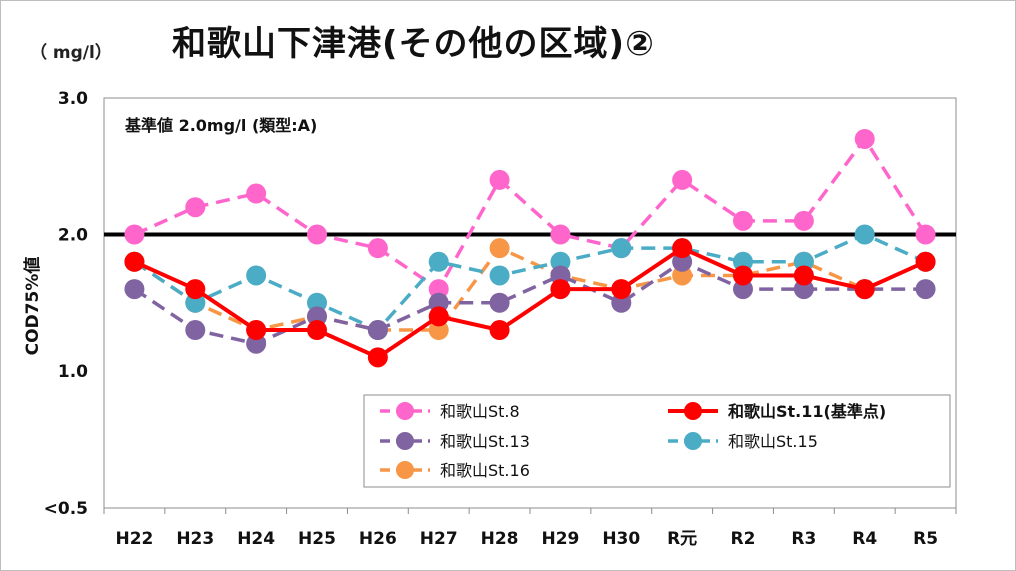 This screenshot has width=1016, height=571. What do you see at coordinates (560, 539) in the screenshot?
I see `x-tick-label: H29` at bounding box center [560, 539].